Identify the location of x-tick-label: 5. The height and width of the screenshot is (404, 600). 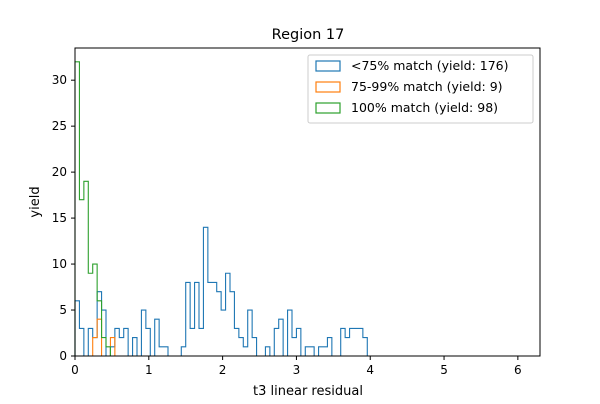
(444, 370).